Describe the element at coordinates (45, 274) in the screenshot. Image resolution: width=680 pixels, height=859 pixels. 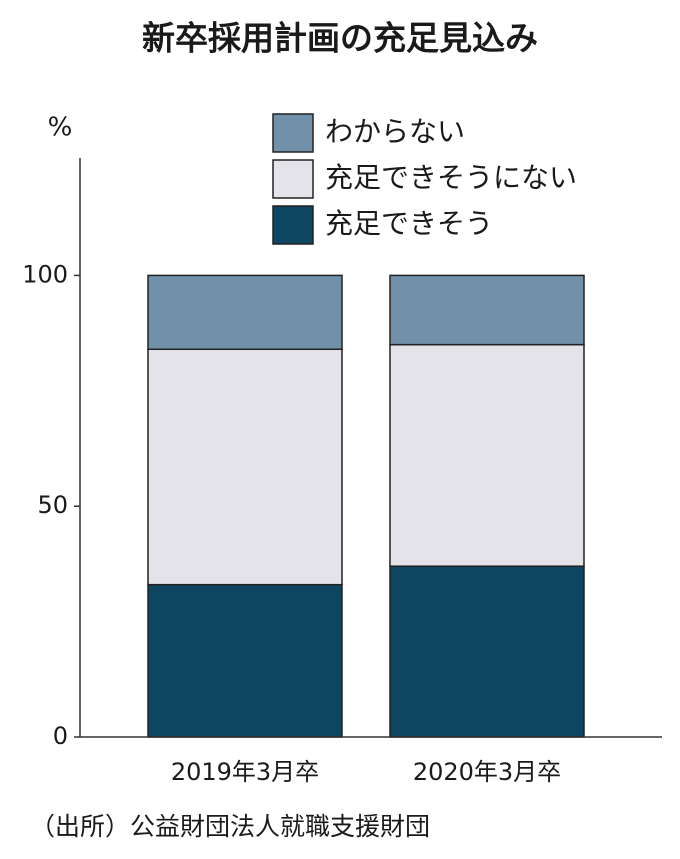
I see `y-tick-label: 100` at that location.